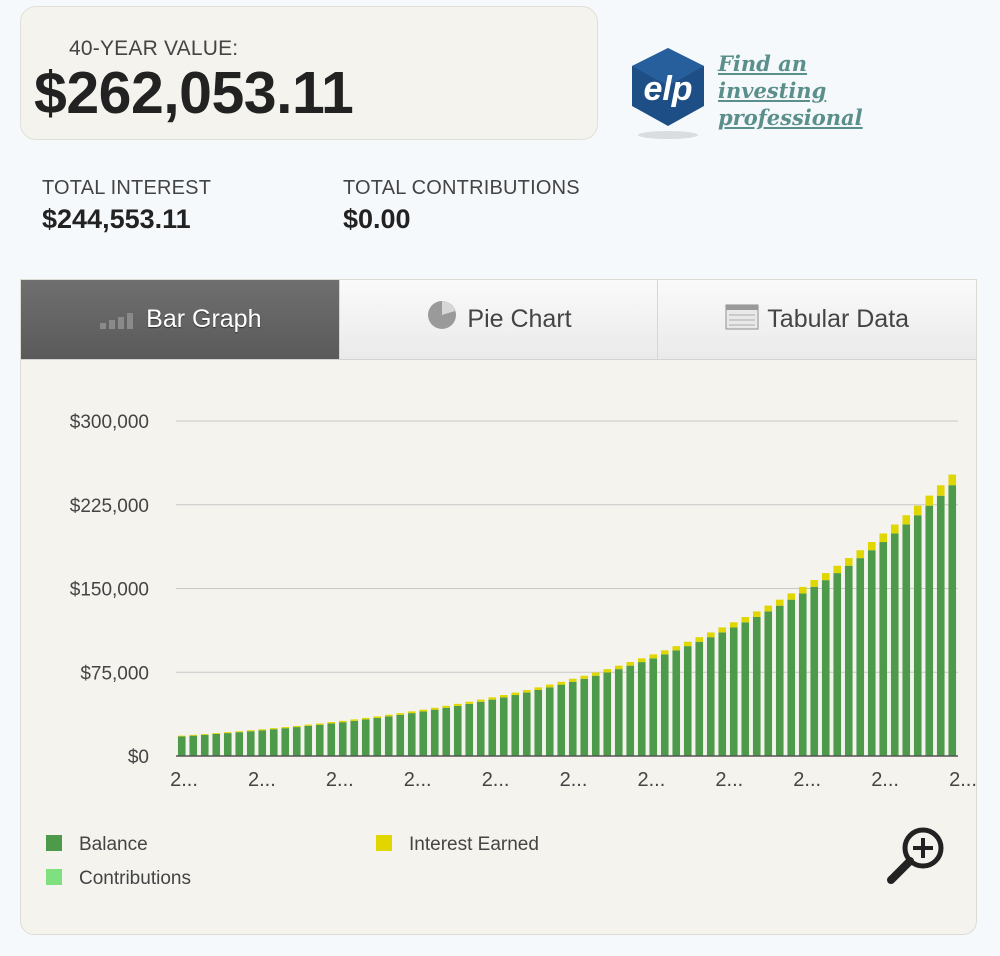  I want to click on tab-bar-graph-label: Bar Graph, so click(204, 319).